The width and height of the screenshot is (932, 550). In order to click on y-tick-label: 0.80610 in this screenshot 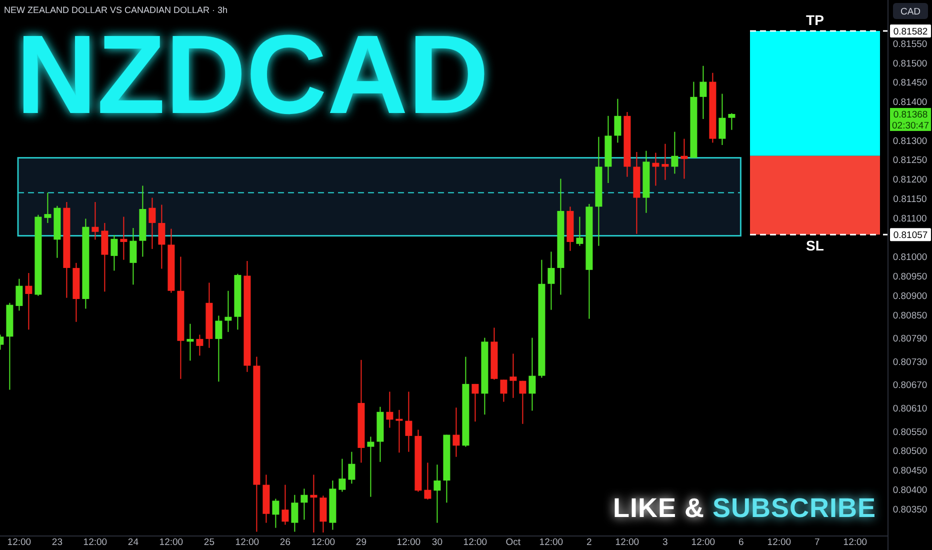, I will do `click(910, 408)`.